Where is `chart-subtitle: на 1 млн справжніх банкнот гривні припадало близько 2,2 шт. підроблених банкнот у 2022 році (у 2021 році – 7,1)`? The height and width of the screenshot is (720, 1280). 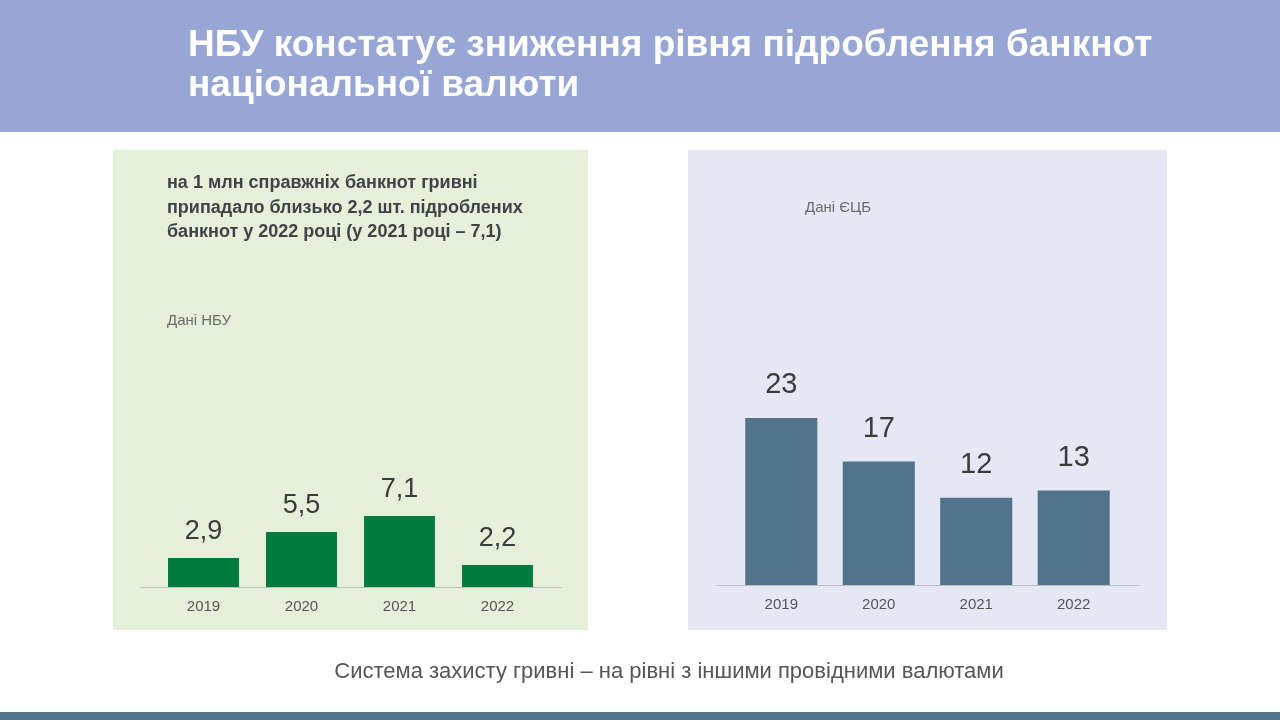 chart-subtitle: на 1 млн справжніх банкнот гривні припадало близько 2,2 шт. підроблених банкнот у 2022 році (у 2021 році – 7,1) is located at coordinates (345, 206).